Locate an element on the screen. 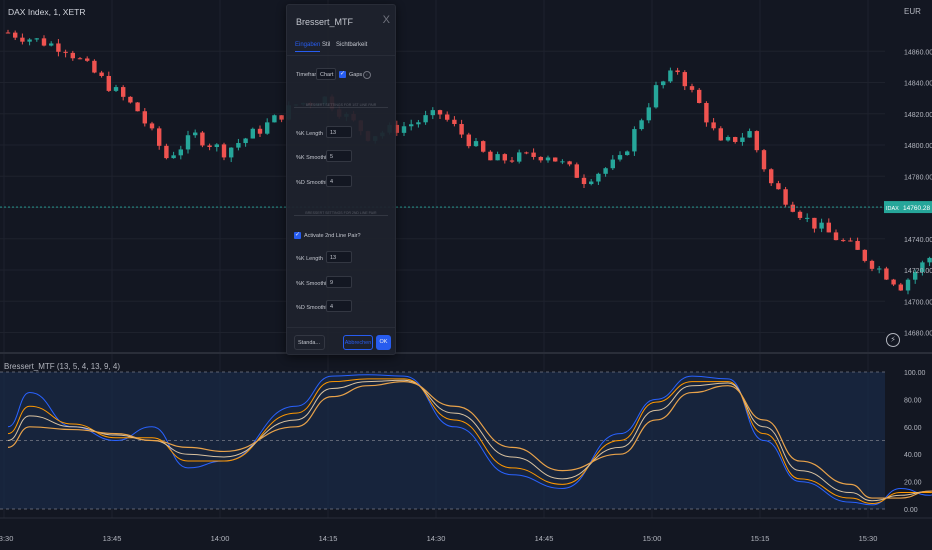  activate-pair2-checkbox: ✓ is located at coordinates (297, 235).